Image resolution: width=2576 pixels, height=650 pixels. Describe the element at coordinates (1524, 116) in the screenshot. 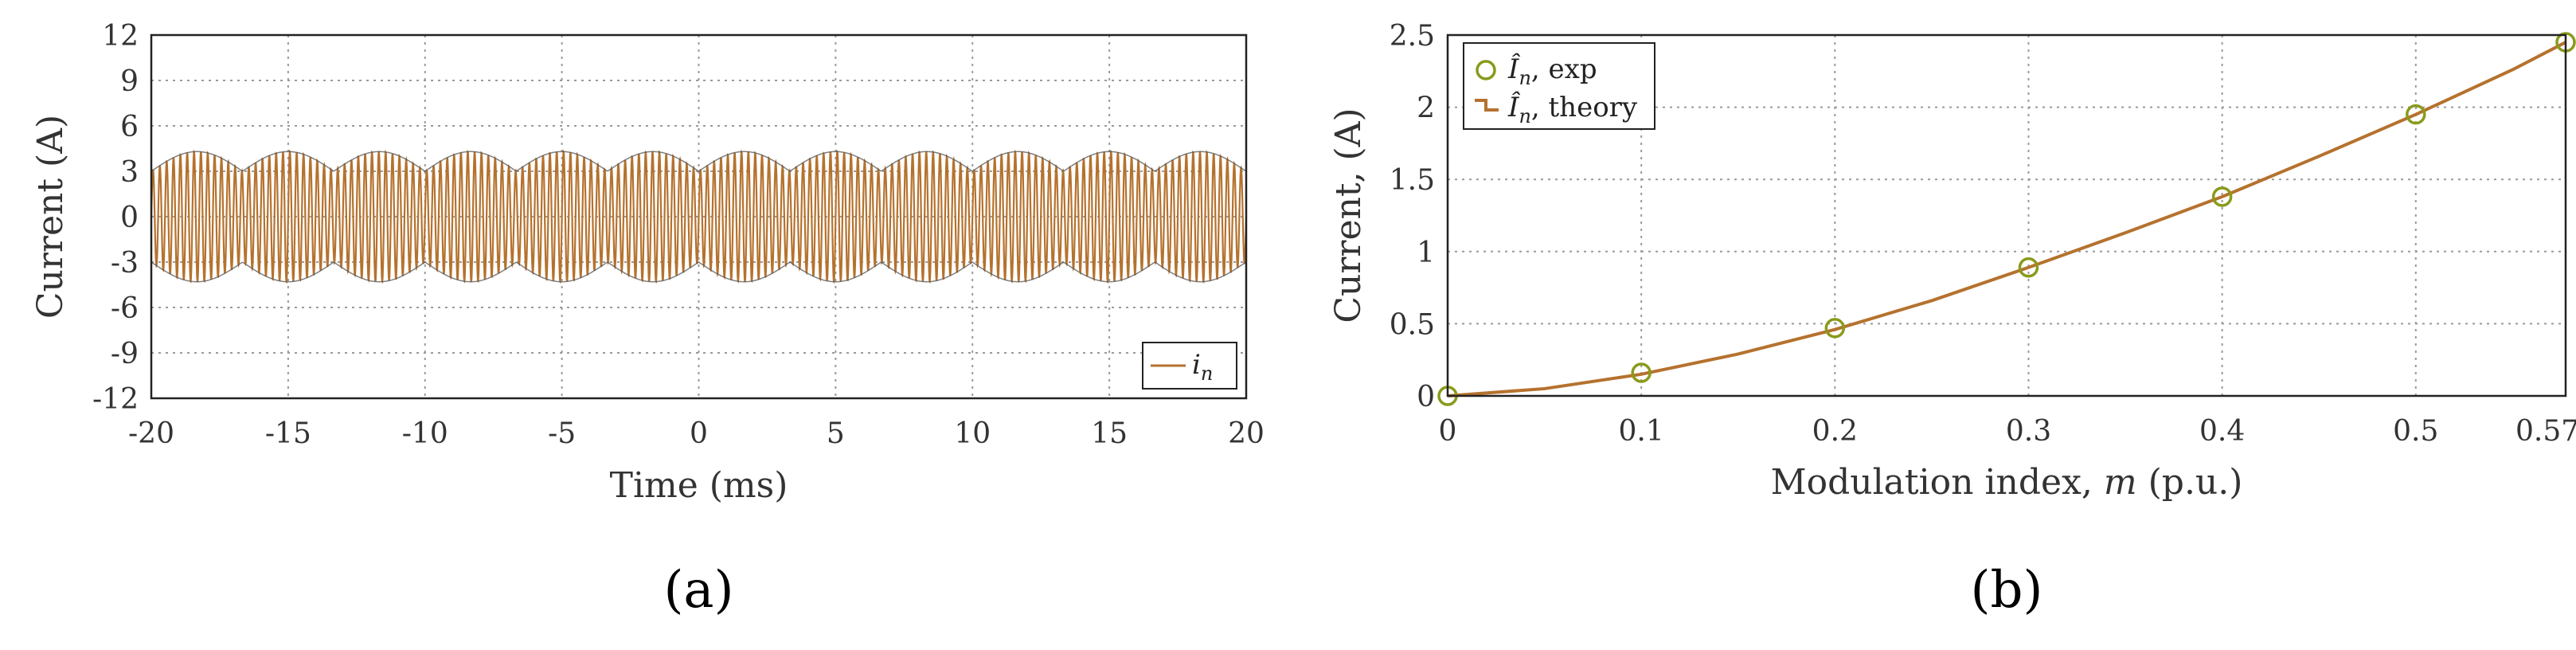

I see `legend-label-theory-sub: n` at that location.